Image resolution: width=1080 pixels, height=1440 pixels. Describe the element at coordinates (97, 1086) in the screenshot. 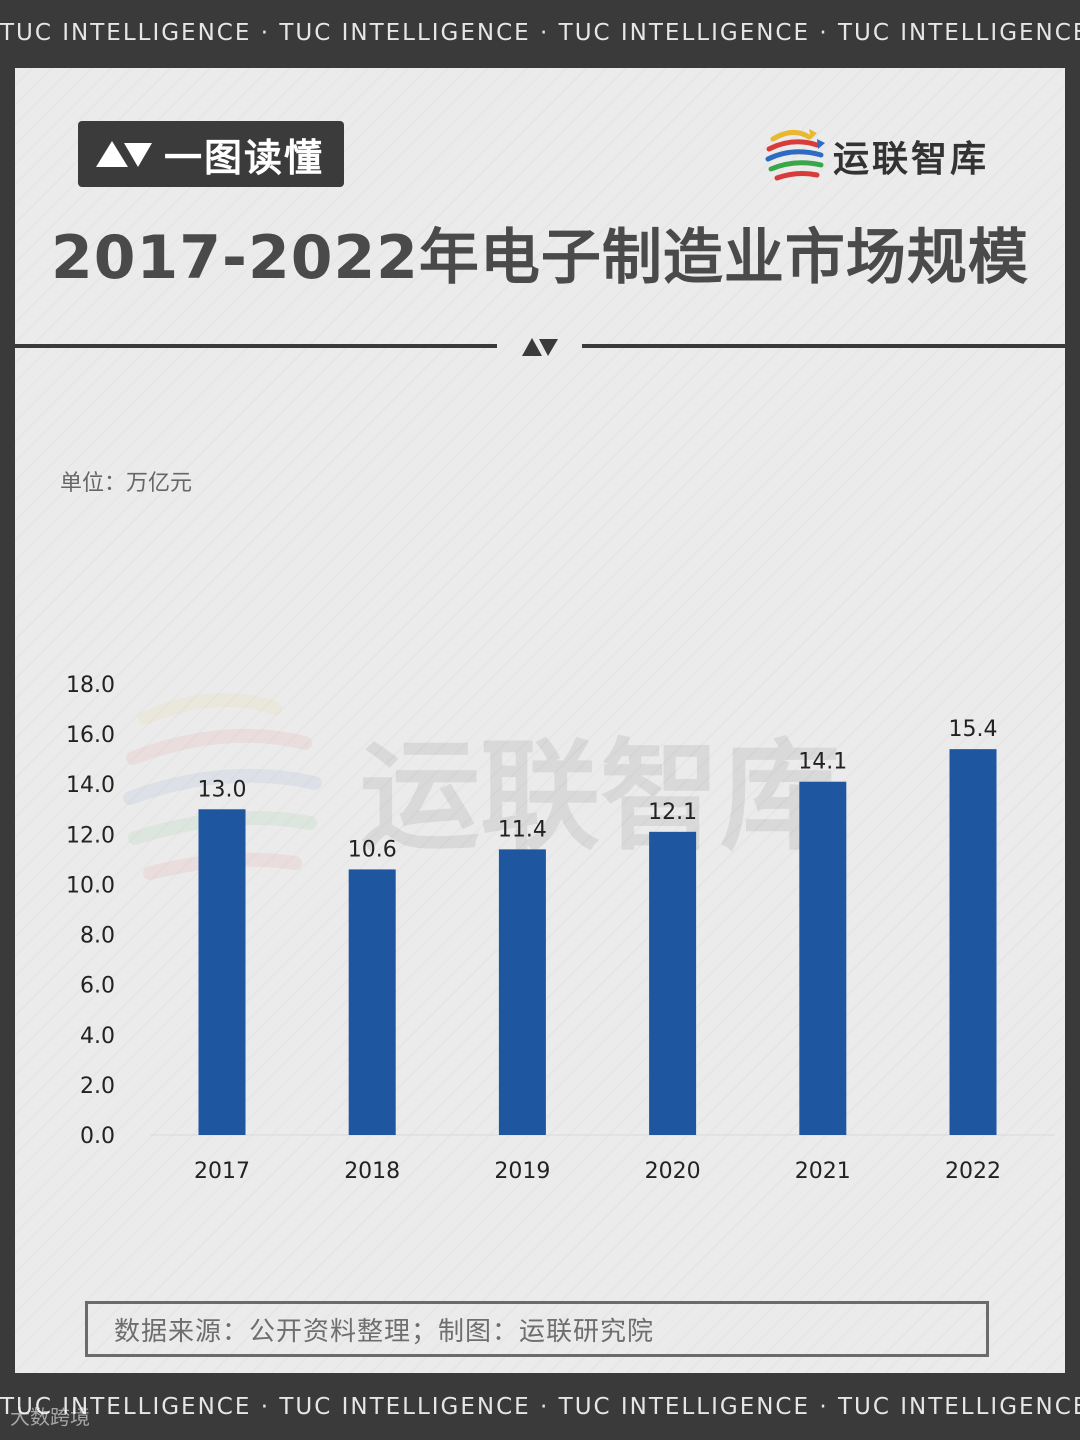

I see `y-tick-label: 2.0` at that location.